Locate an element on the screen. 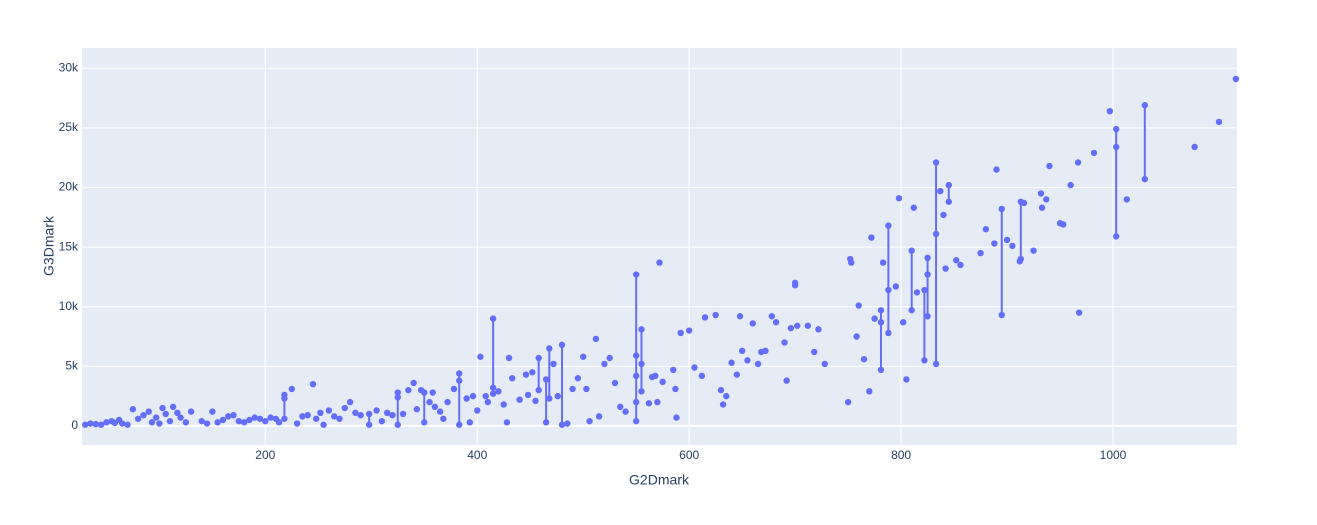  y-tick-label: 25k is located at coordinates (69, 127).